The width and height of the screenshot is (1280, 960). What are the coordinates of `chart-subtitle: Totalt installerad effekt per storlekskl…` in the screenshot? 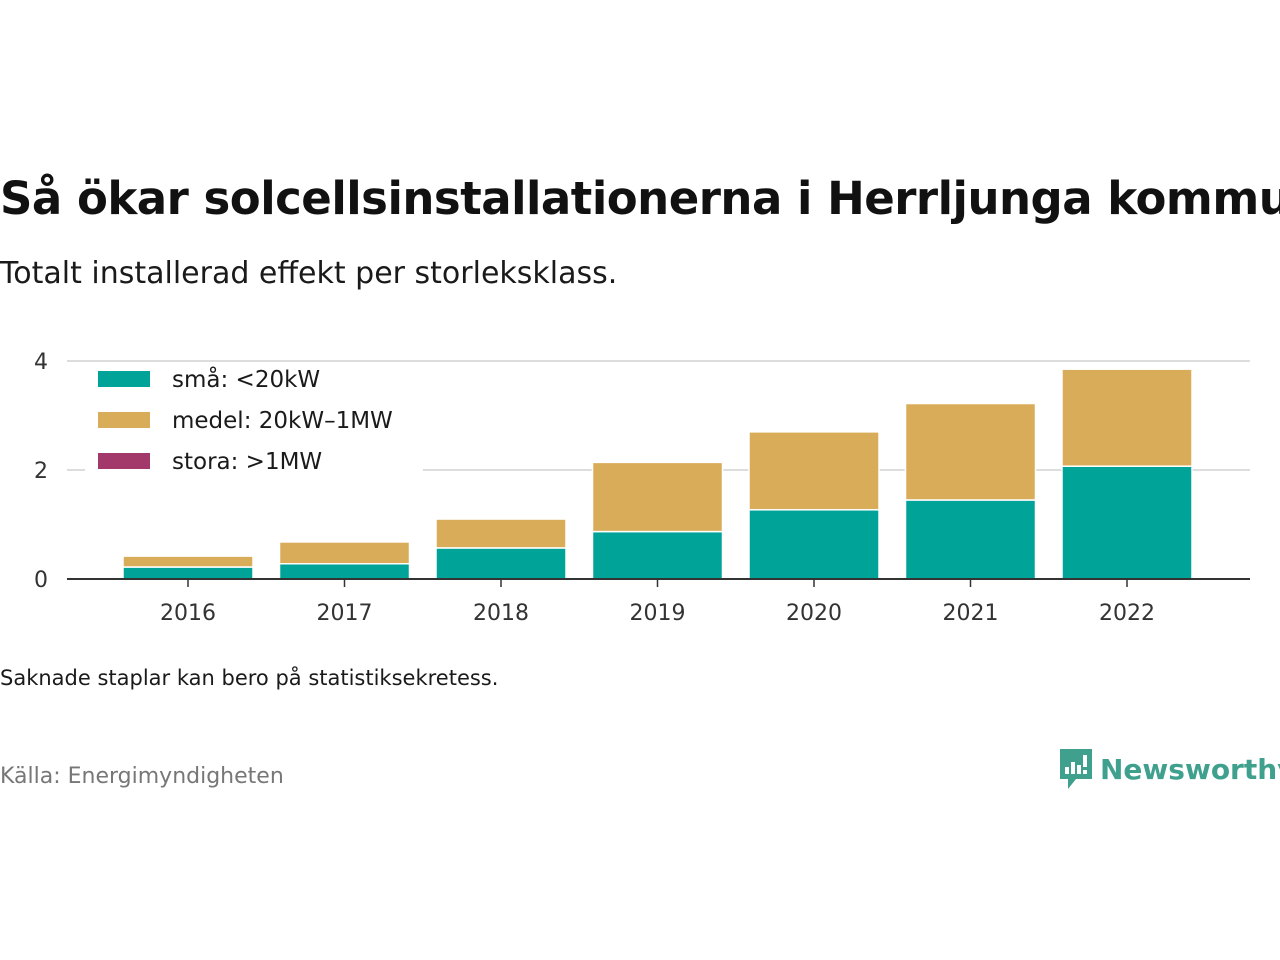 It's located at (309, 273).